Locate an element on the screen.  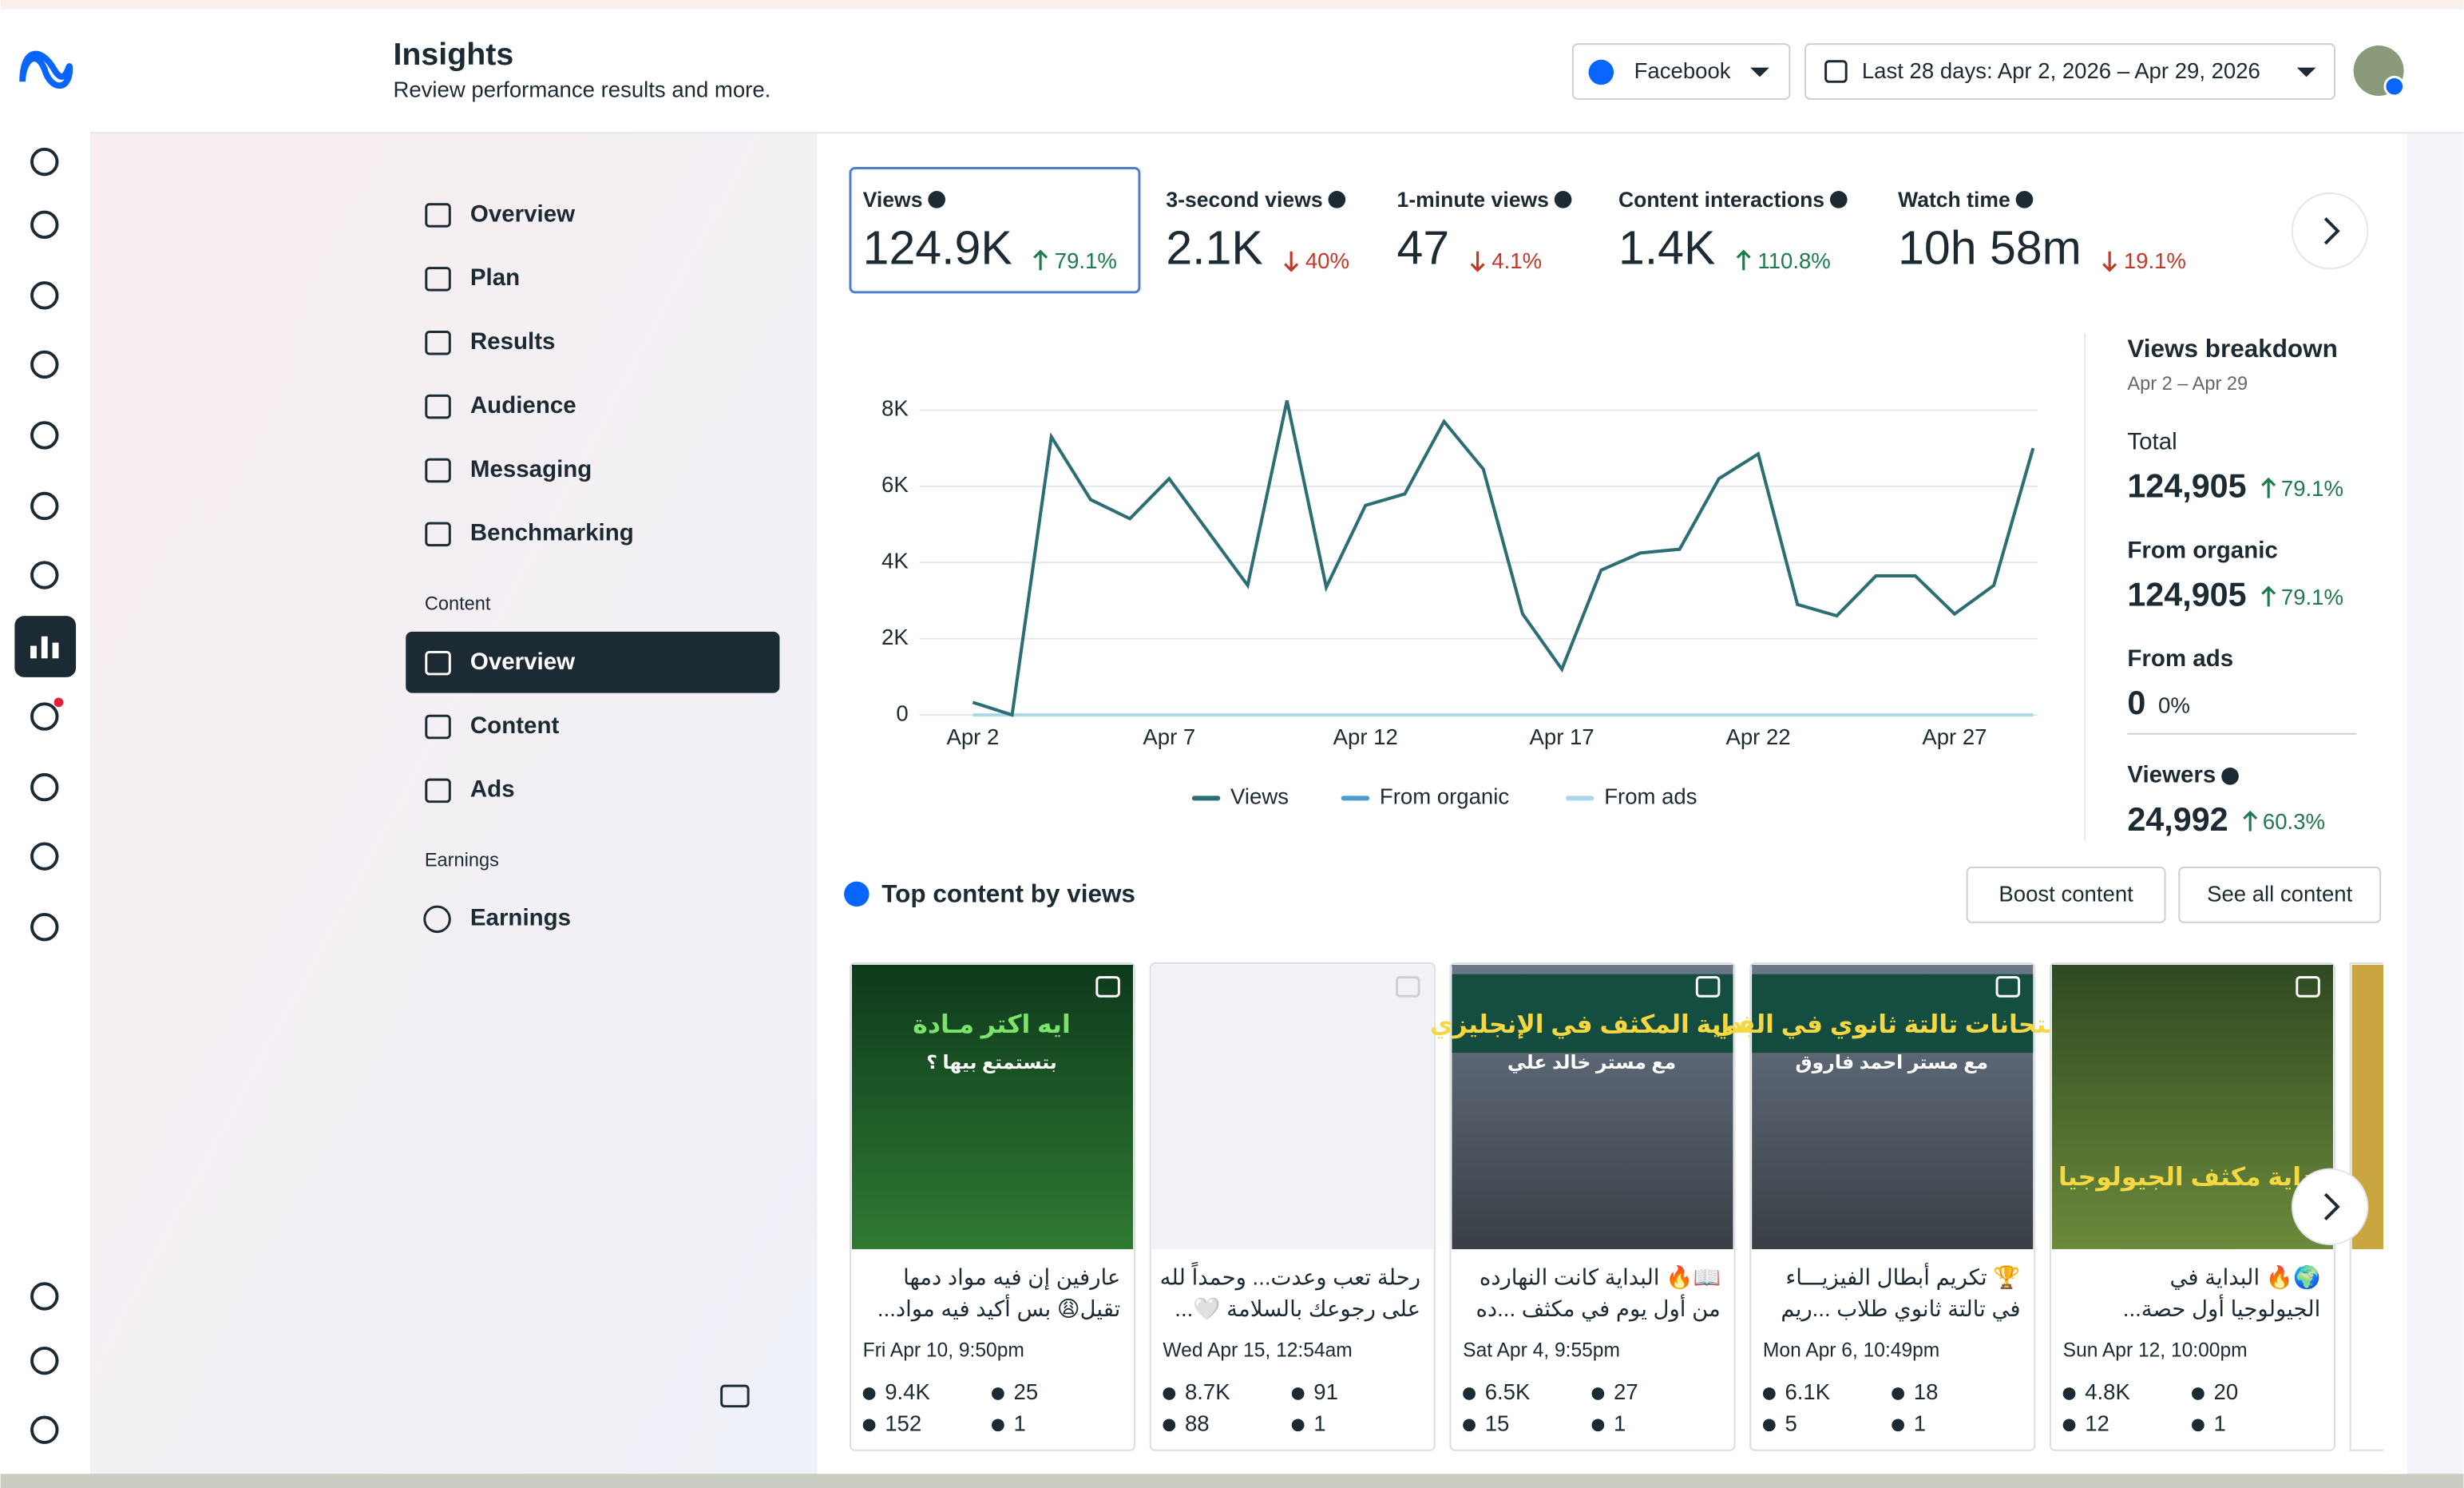
post-stat: 9.4K is located at coordinates (907, 1391).